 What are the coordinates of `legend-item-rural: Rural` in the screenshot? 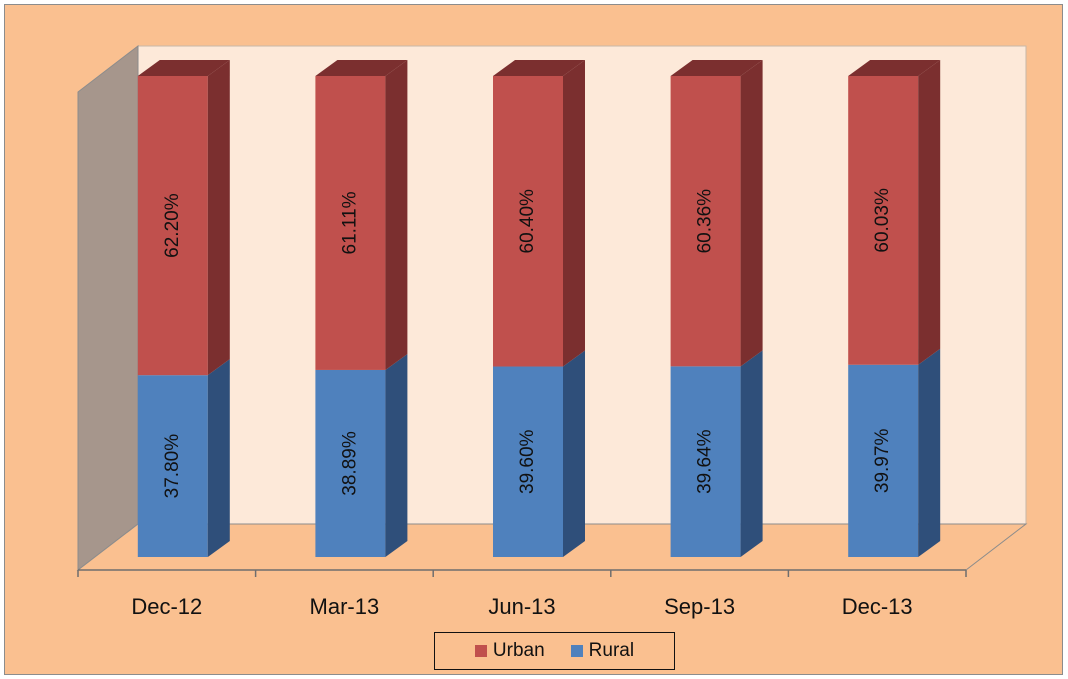 It's located at (602, 651).